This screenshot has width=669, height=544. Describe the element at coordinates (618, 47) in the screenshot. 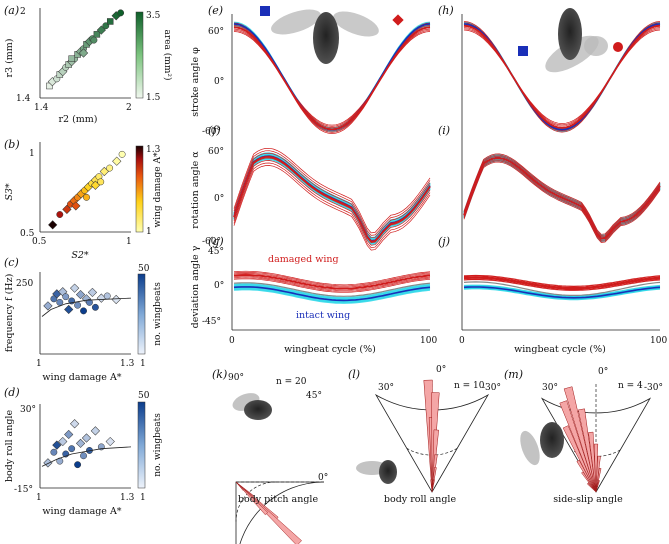

I see `marker-circle-h` at that location.